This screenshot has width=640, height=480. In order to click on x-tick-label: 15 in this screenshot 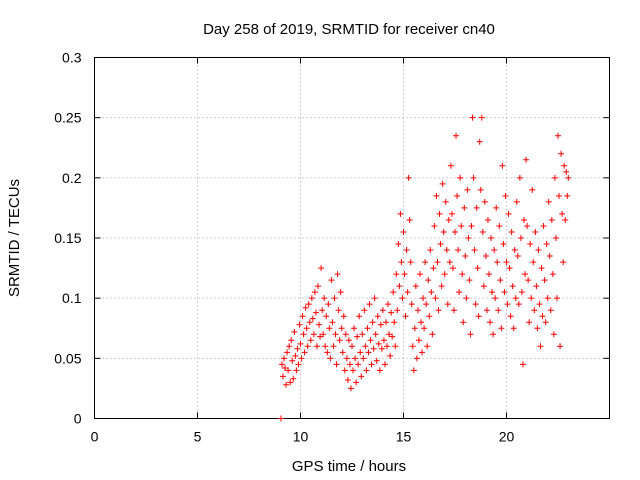, I will do `click(404, 437)`.